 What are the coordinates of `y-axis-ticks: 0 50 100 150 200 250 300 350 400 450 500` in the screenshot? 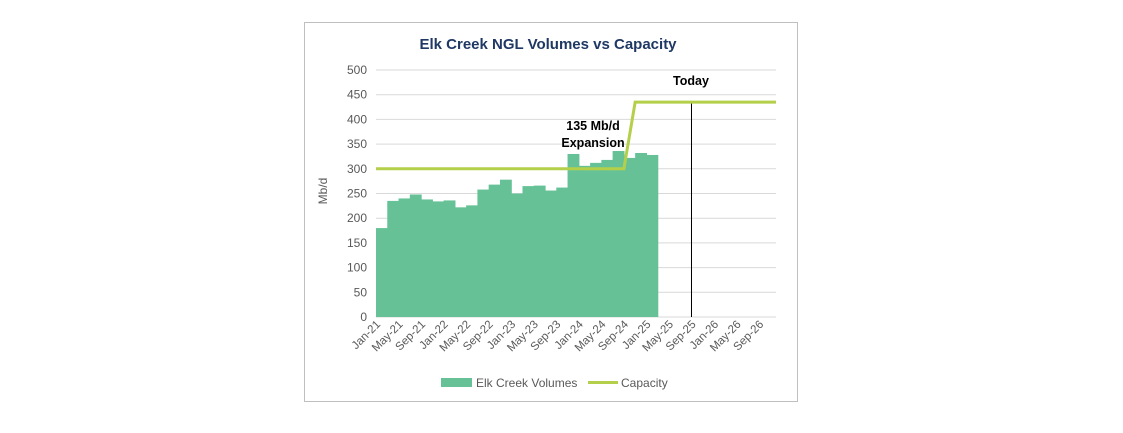 It's located at (357, 193).